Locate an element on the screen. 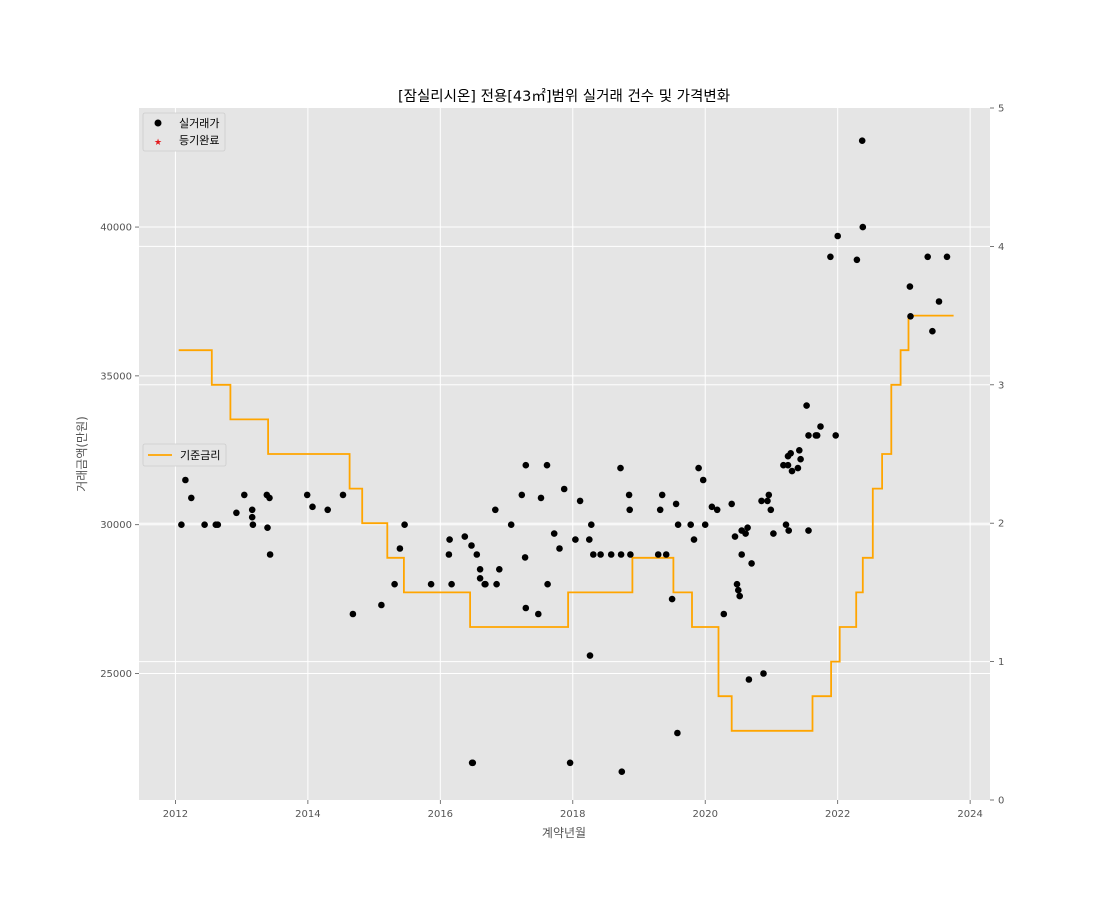  x-tick-label: 2014 is located at coordinates (307, 814).